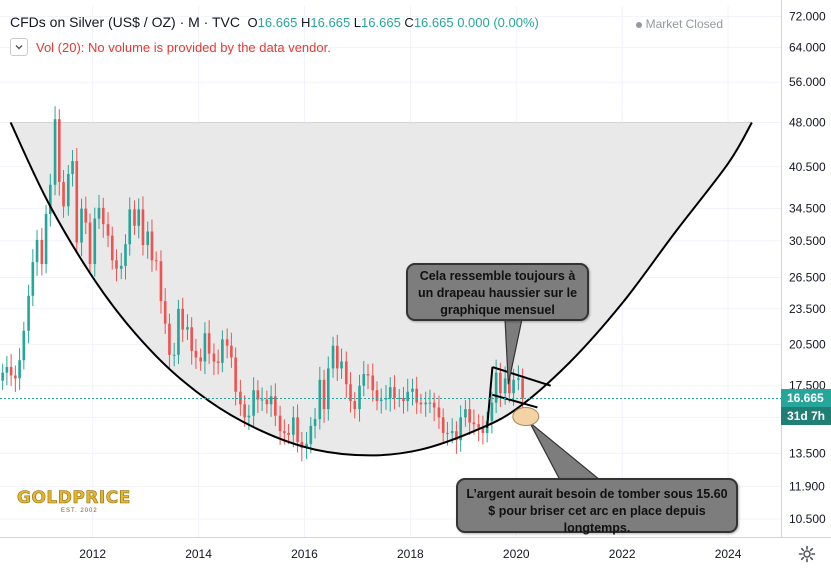  I want to click on close-label: C, so click(409, 22).